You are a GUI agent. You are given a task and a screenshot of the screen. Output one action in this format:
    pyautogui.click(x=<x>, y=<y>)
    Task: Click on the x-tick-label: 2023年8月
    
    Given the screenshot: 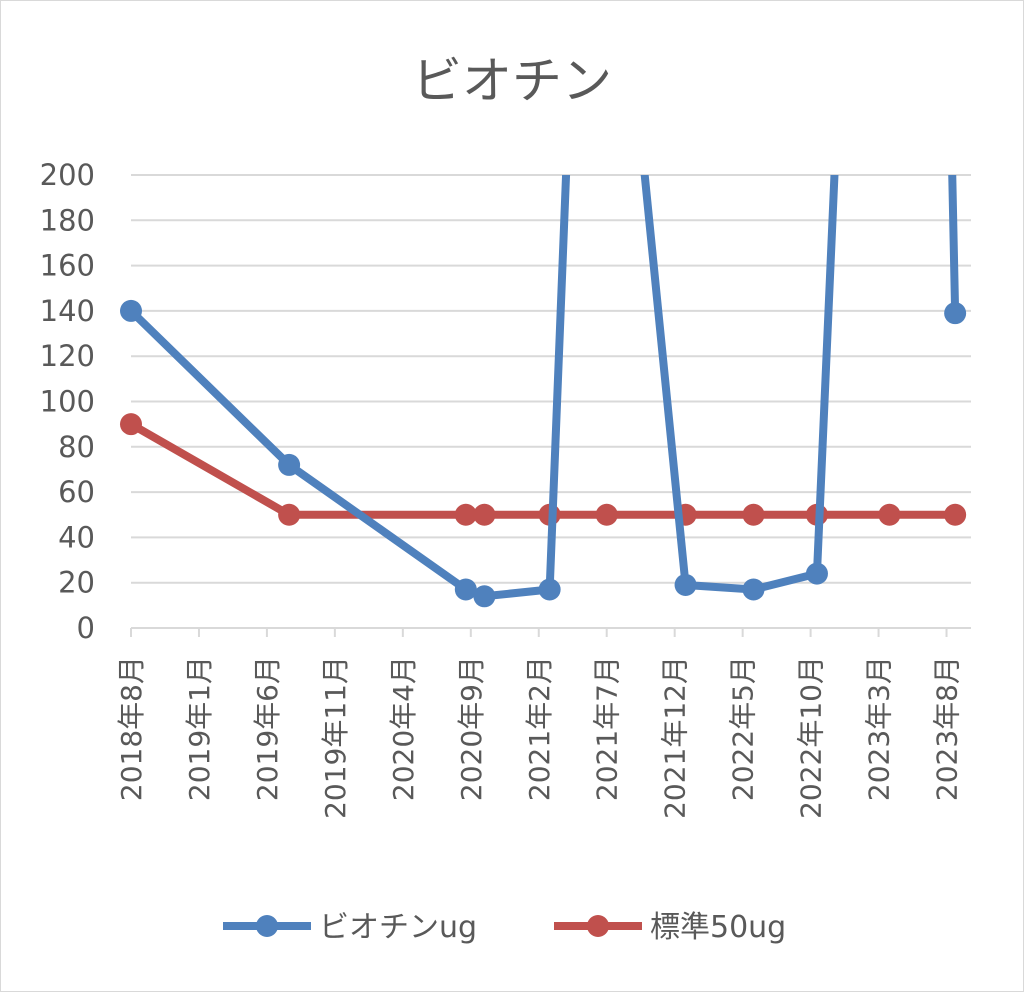 What is the action you would take?
    pyautogui.click(x=947, y=728)
    